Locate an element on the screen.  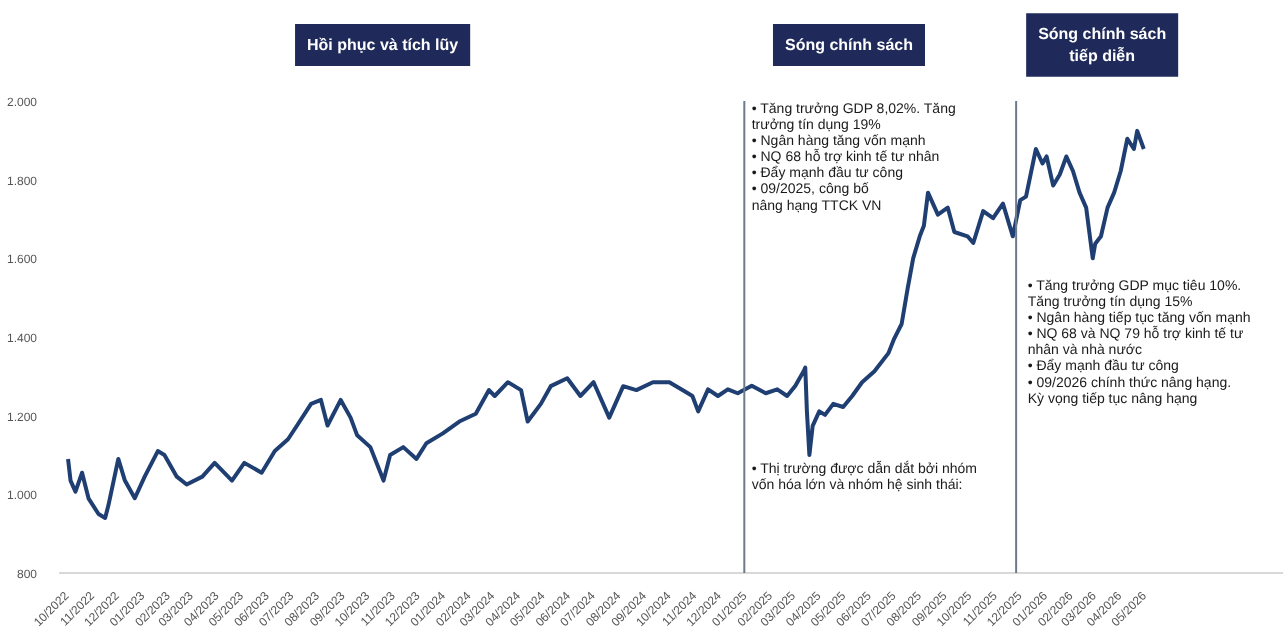
text: Sóng chính sách is located at coordinates (849, 45).